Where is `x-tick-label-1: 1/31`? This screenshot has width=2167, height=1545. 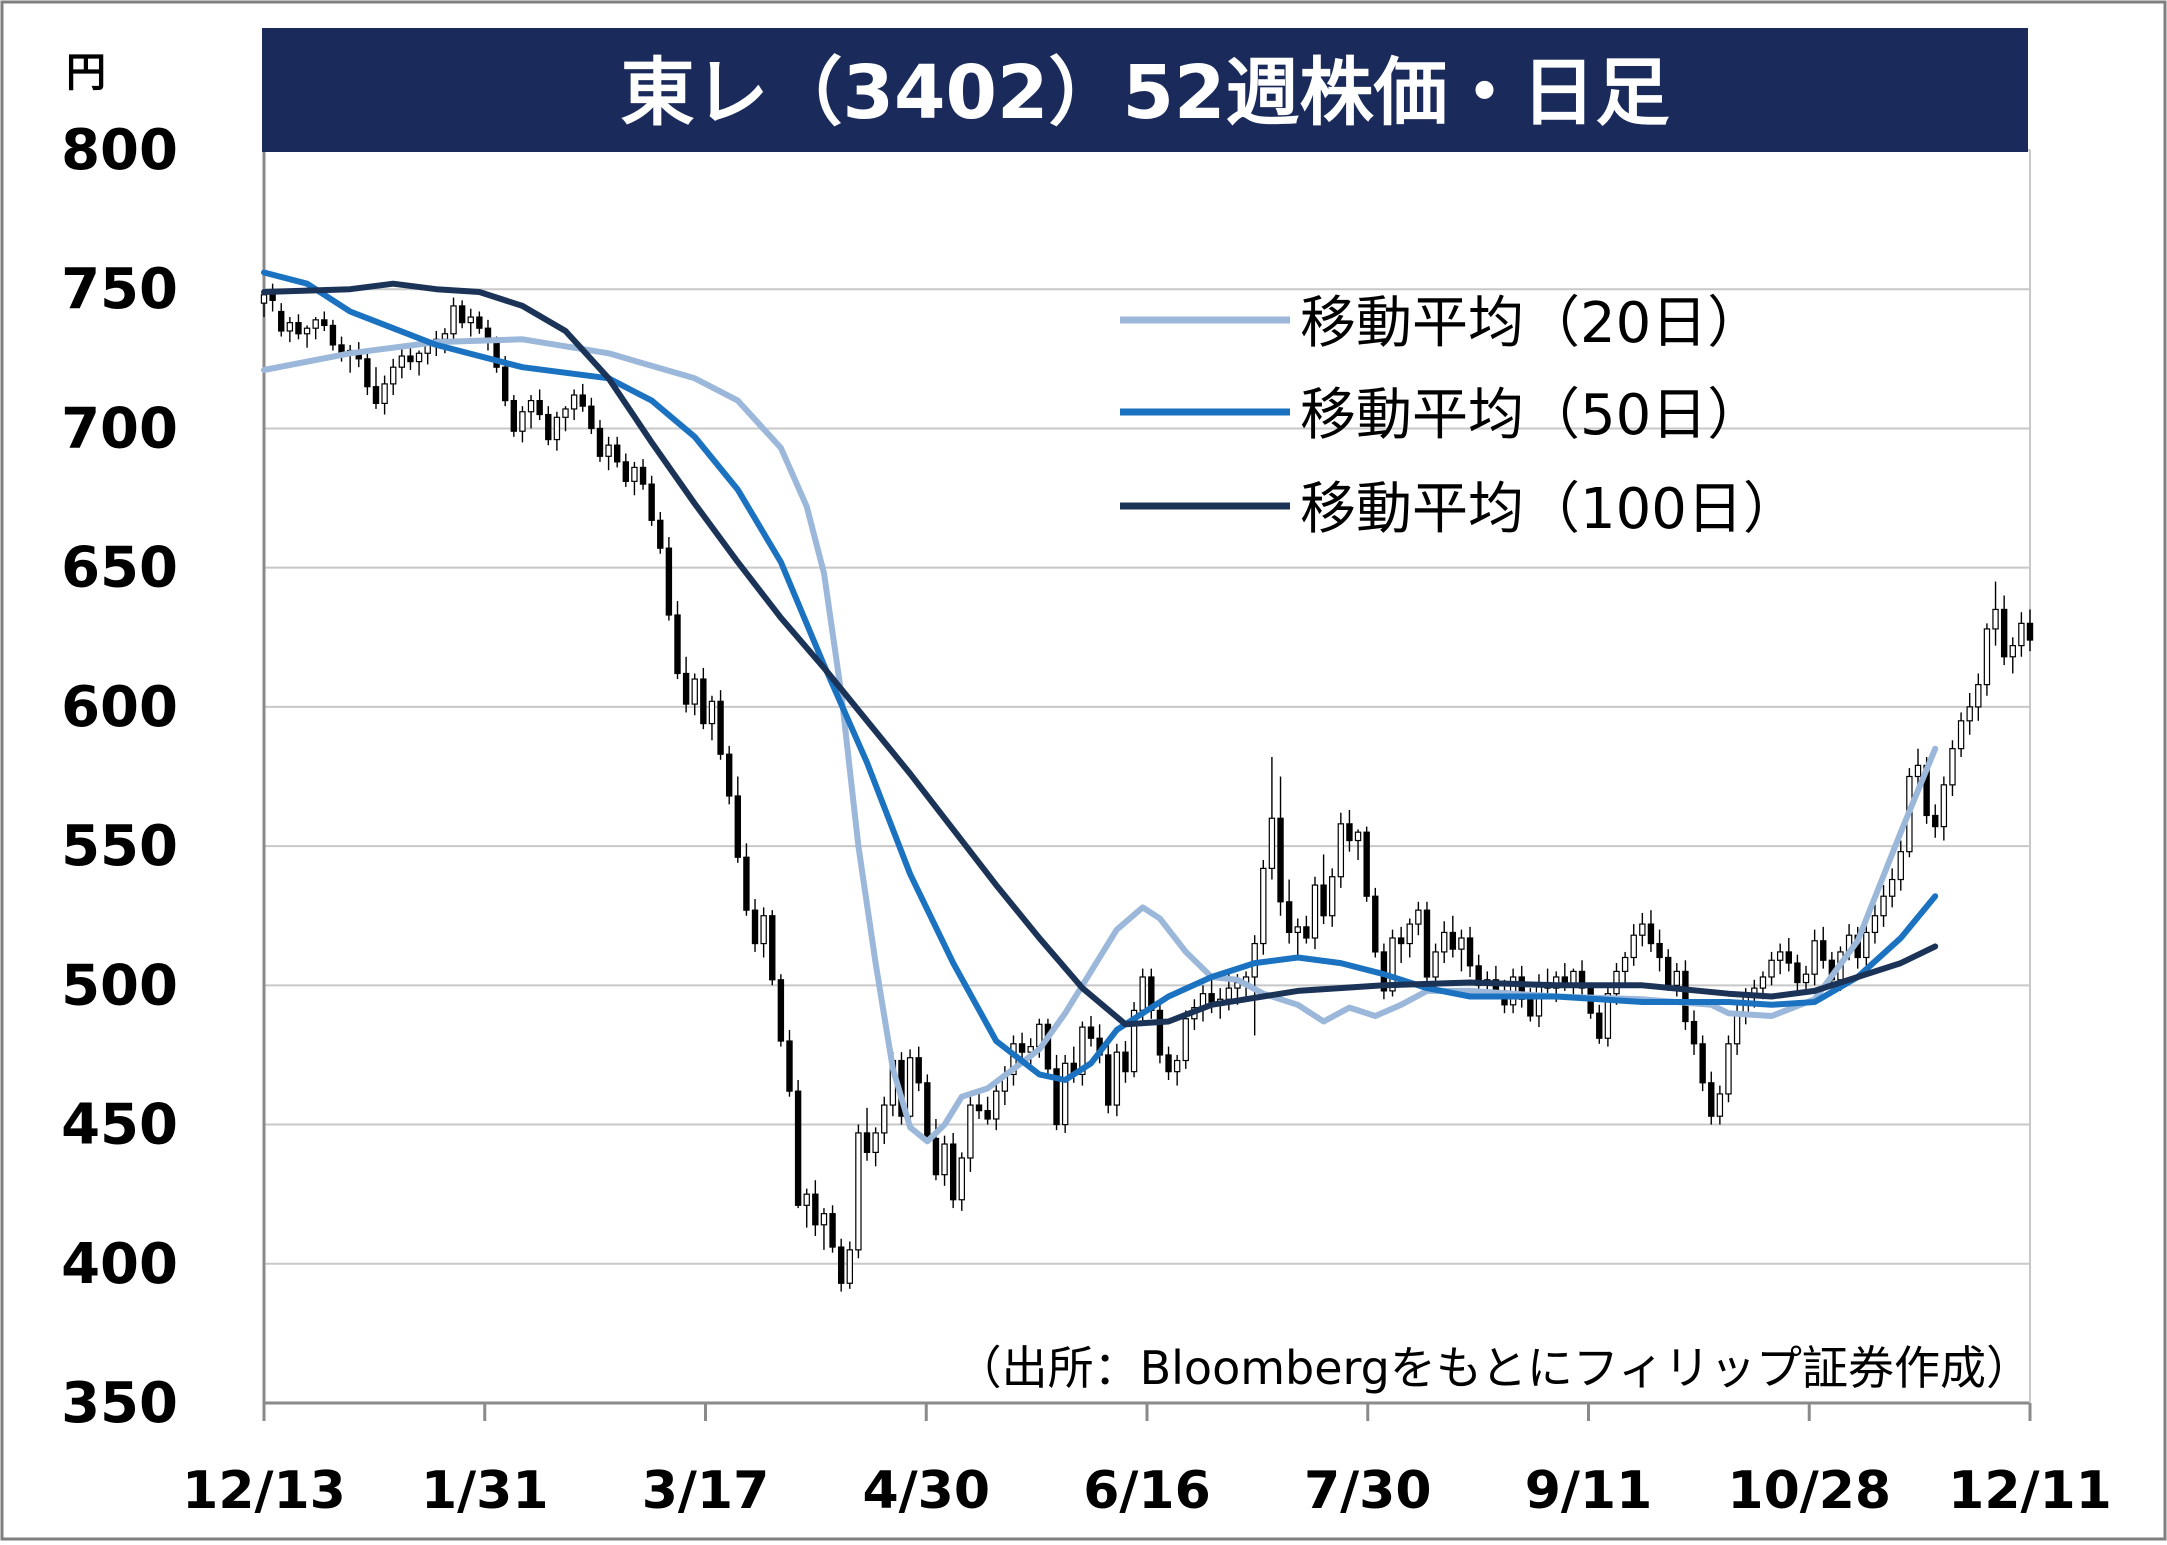 x-tick-label-1: 1/31 is located at coordinates (485, 1491).